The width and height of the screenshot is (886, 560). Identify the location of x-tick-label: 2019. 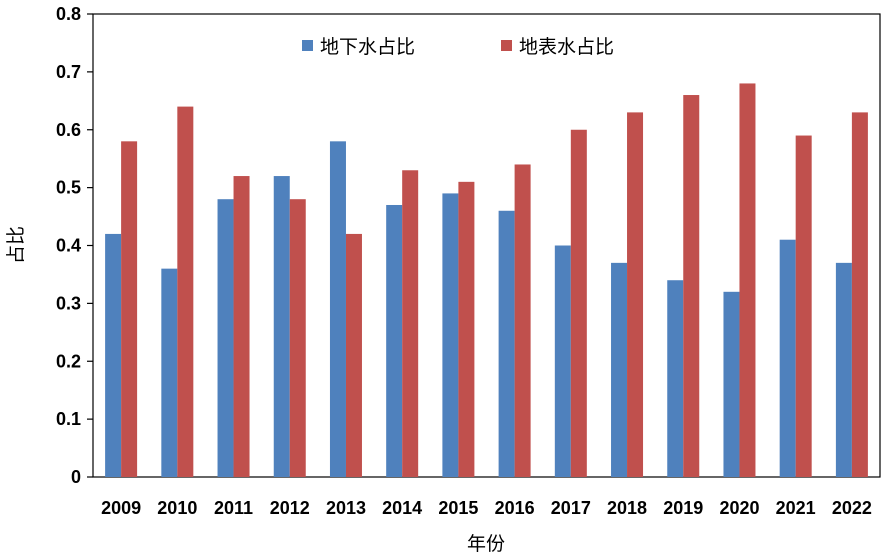
(683, 508).